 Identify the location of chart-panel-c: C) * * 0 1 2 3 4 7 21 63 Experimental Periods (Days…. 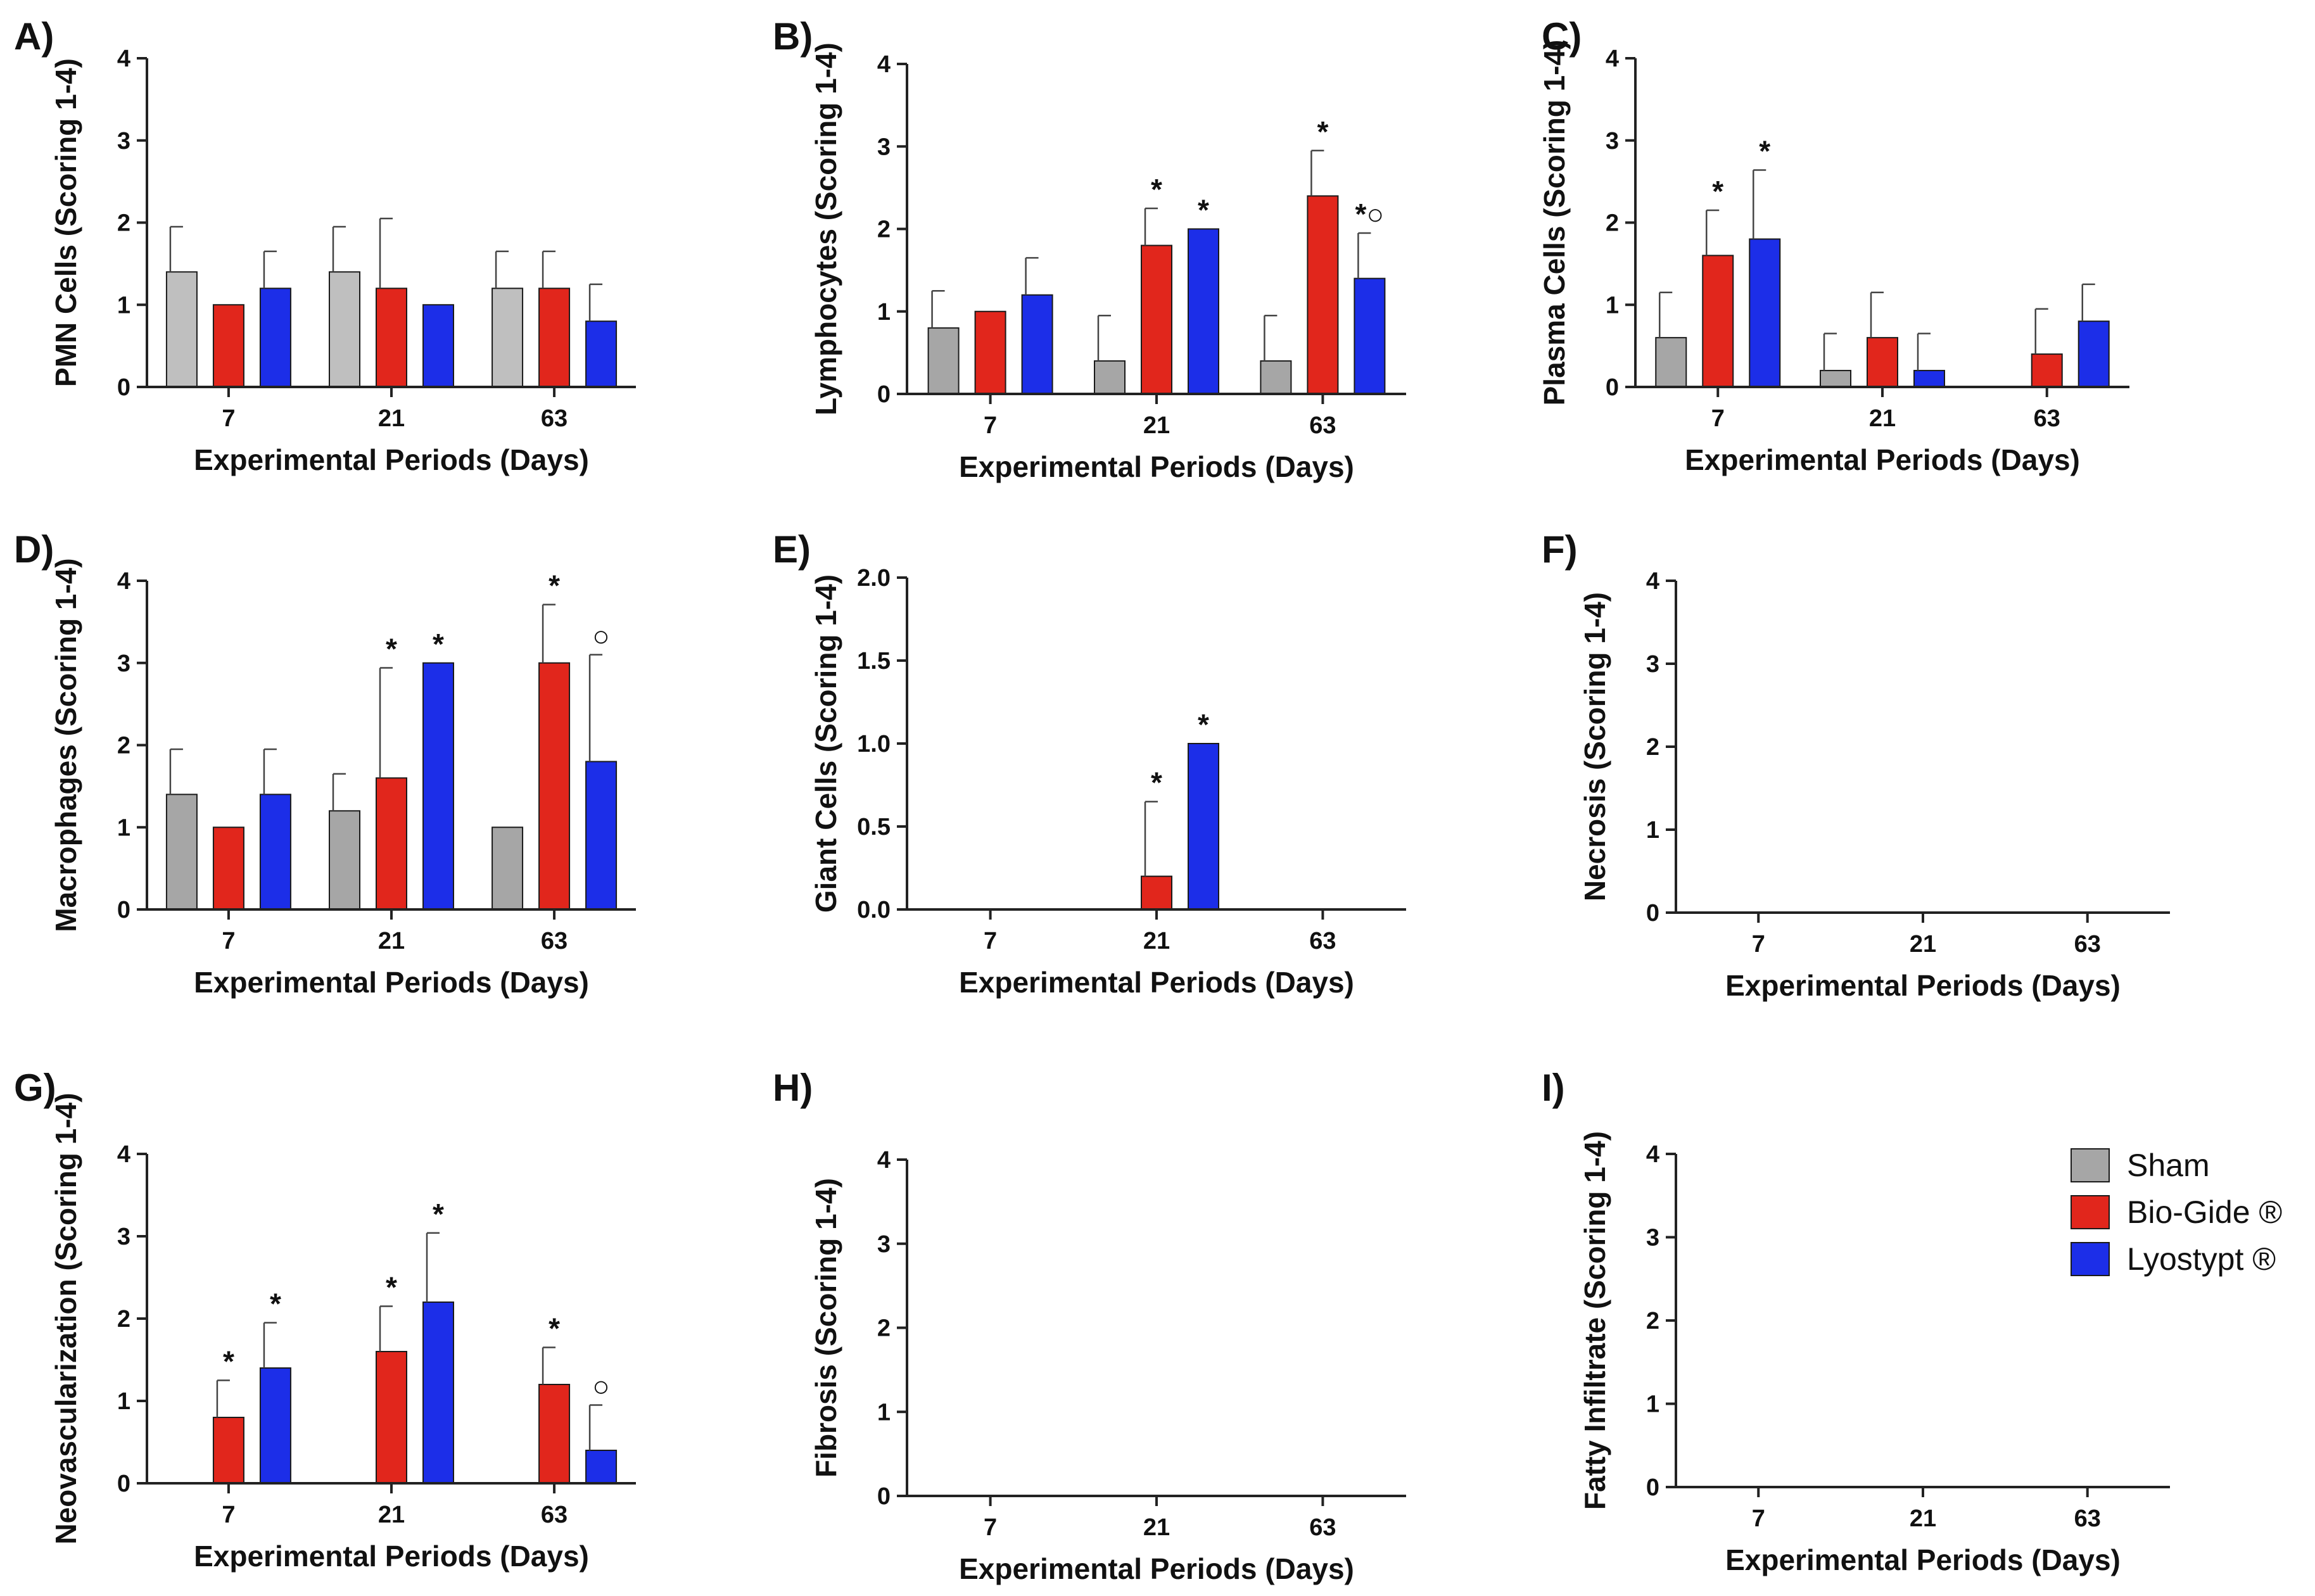
(1833, 245).